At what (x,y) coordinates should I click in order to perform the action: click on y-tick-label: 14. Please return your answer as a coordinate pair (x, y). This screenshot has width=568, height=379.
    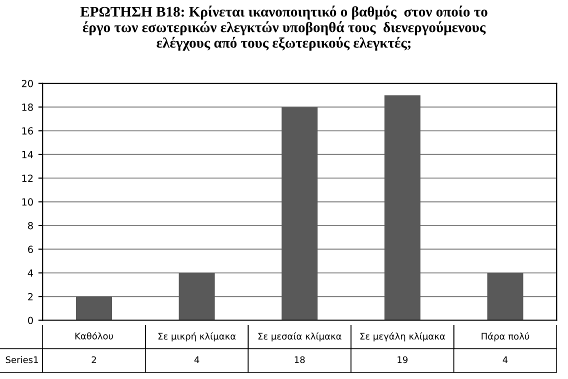
    Looking at the image, I should click on (28, 154).